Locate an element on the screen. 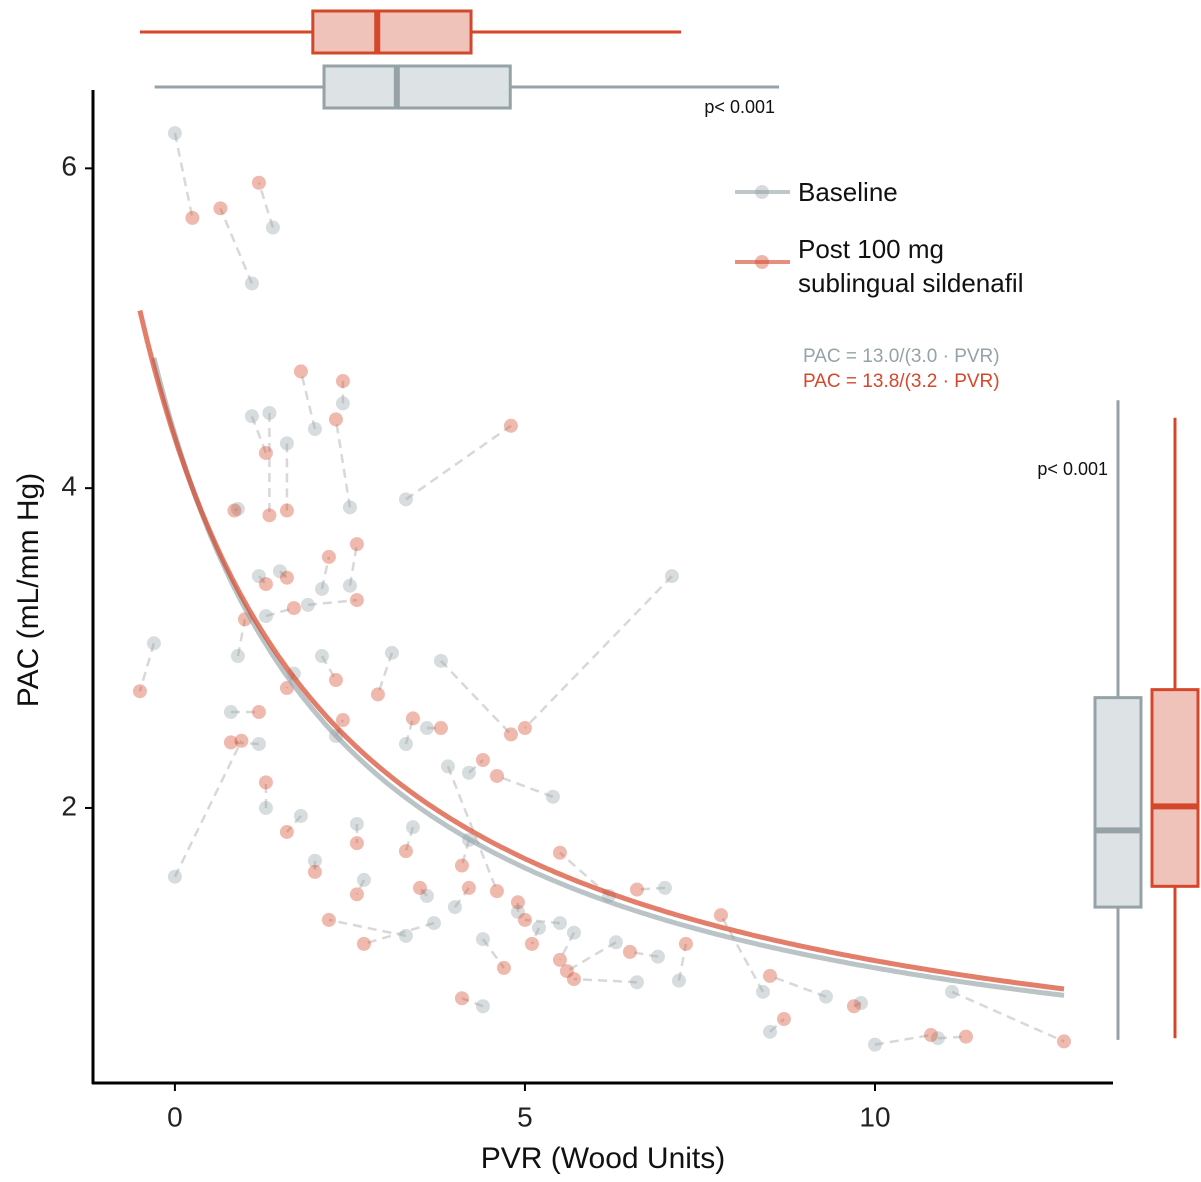  legend-key is located at coordinates (762, 192).